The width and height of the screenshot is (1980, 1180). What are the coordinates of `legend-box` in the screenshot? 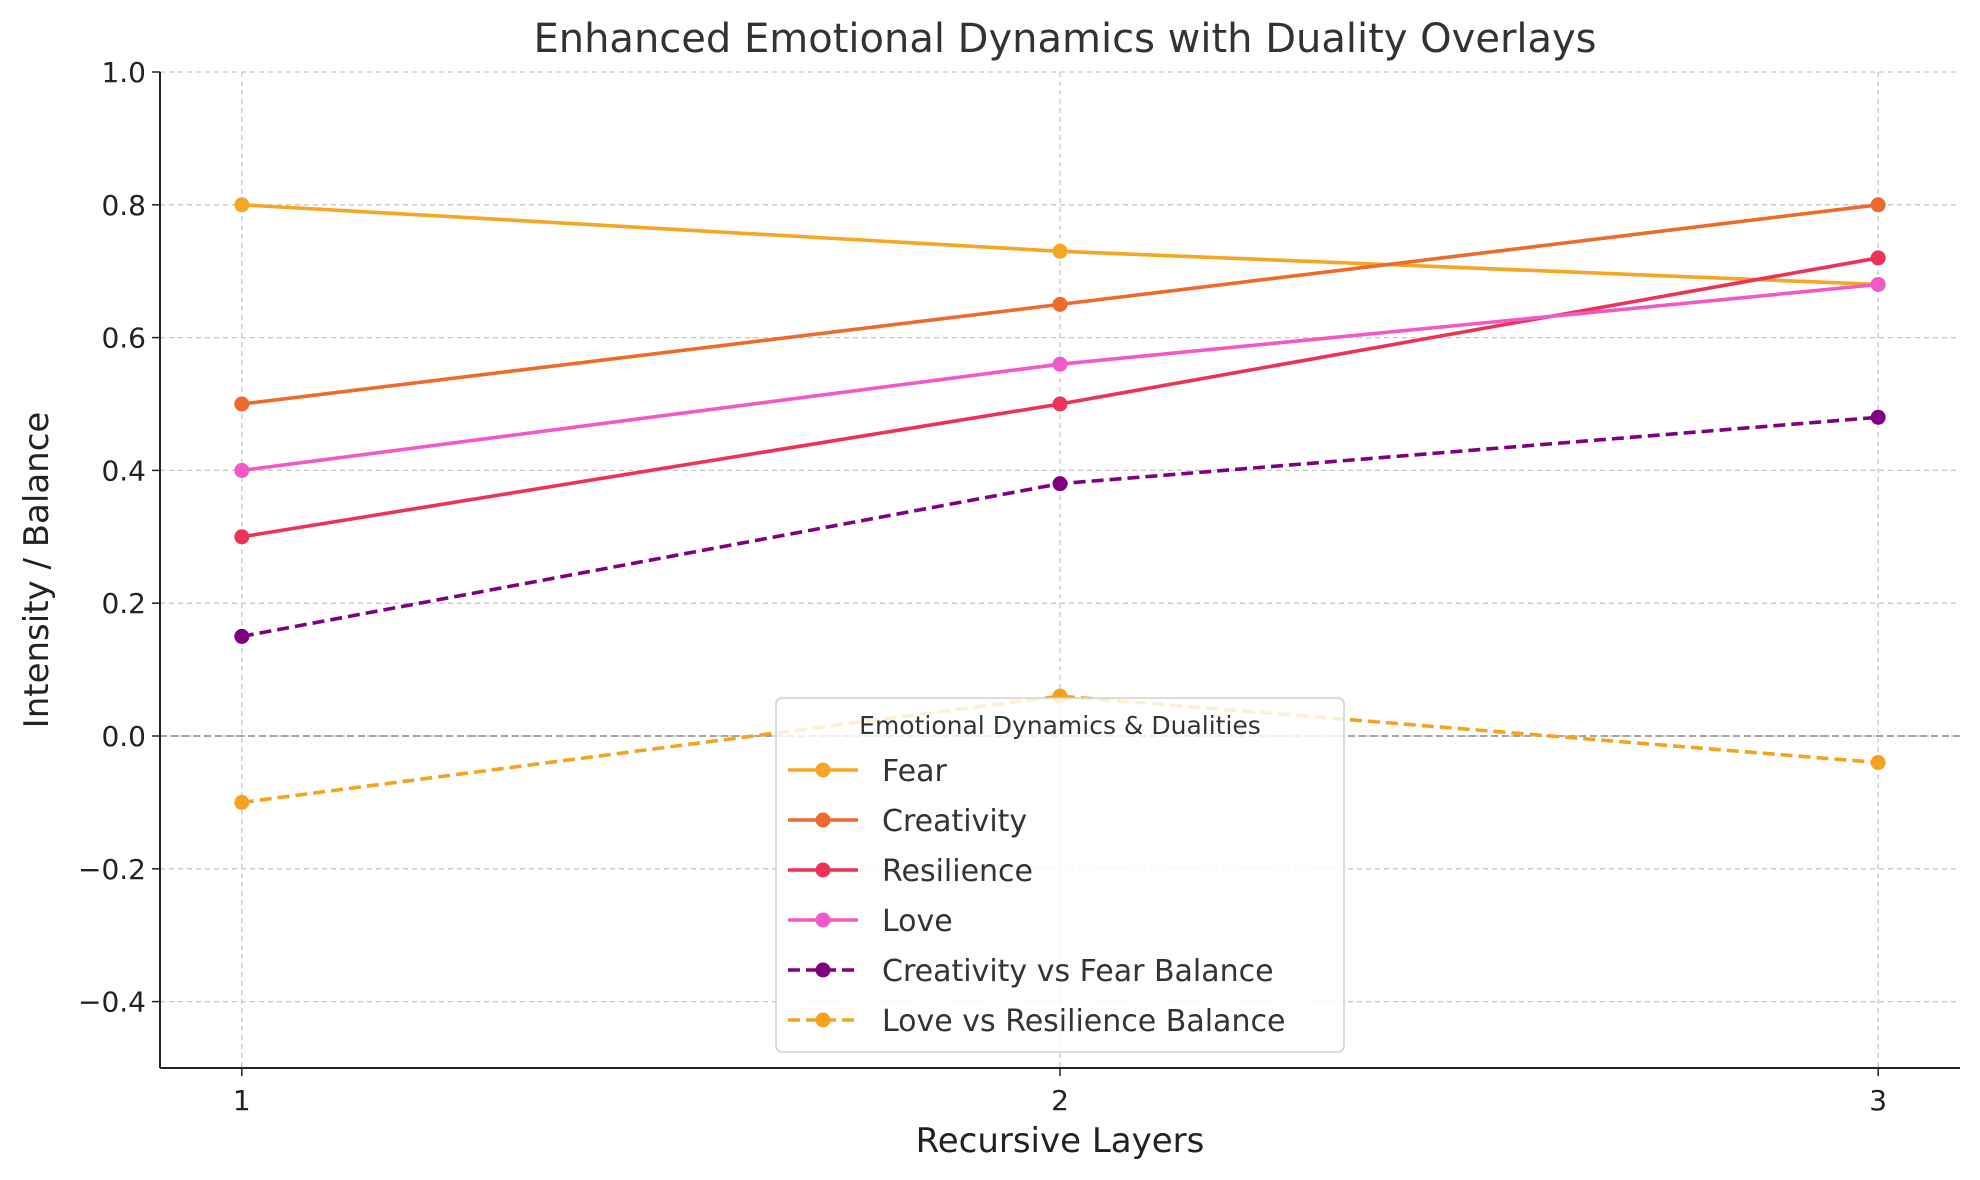 It's located at (1060, 875).